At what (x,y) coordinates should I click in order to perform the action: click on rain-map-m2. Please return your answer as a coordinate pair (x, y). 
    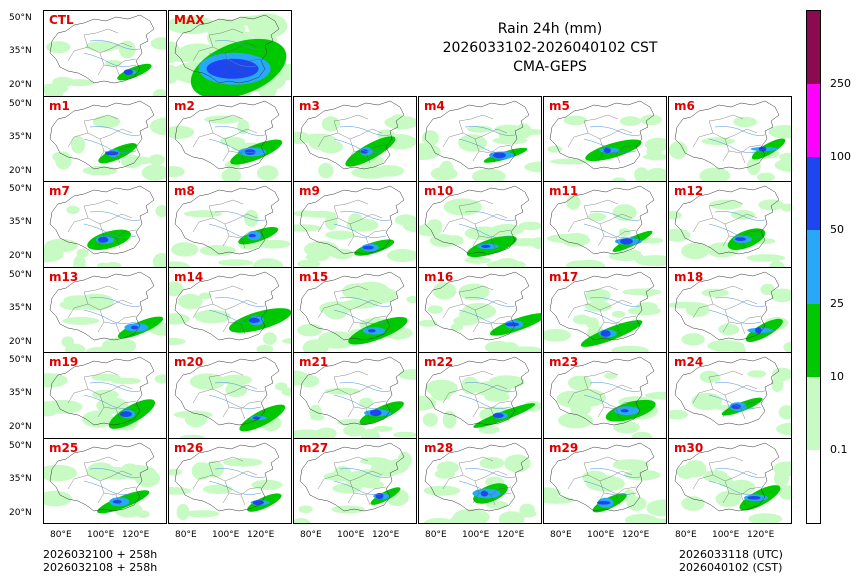
    Looking at the image, I should click on (226, 141).